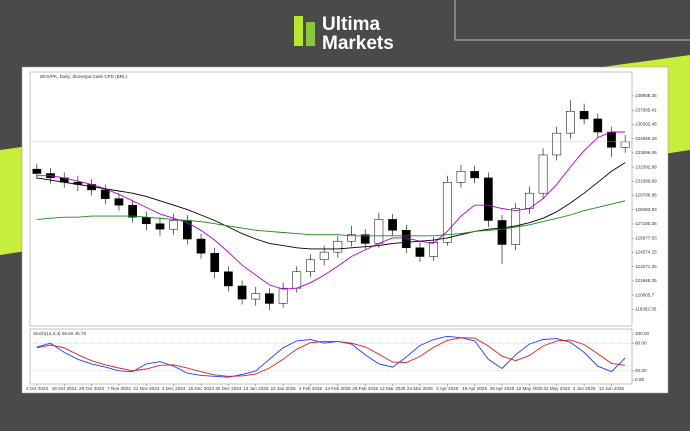  I want to click on decor-line, so click(572, 20).